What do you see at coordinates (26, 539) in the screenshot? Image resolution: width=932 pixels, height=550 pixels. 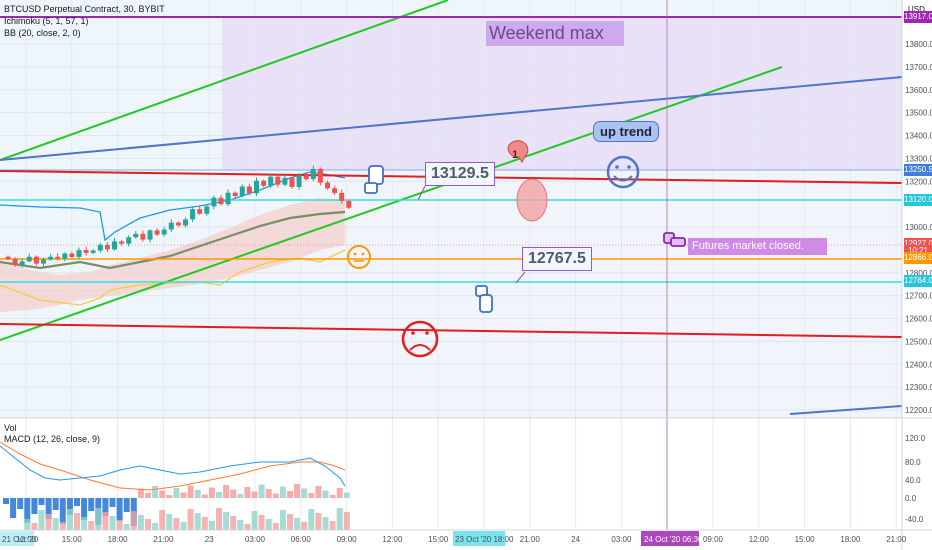 I see `time-tick-label: 12:00` at bounding box center [26, 539].